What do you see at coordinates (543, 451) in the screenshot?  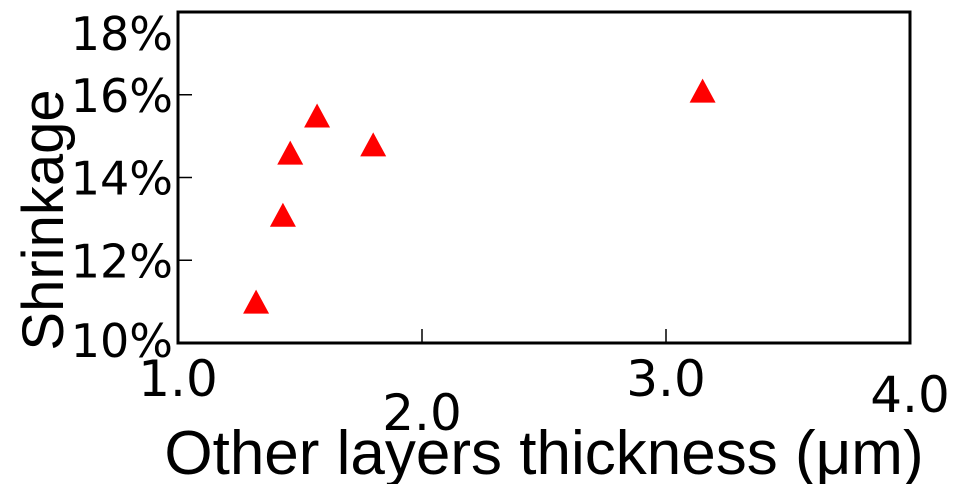 I see `x-axis-title: Other layers thickness (μm)` at bounding box center [543, 451].